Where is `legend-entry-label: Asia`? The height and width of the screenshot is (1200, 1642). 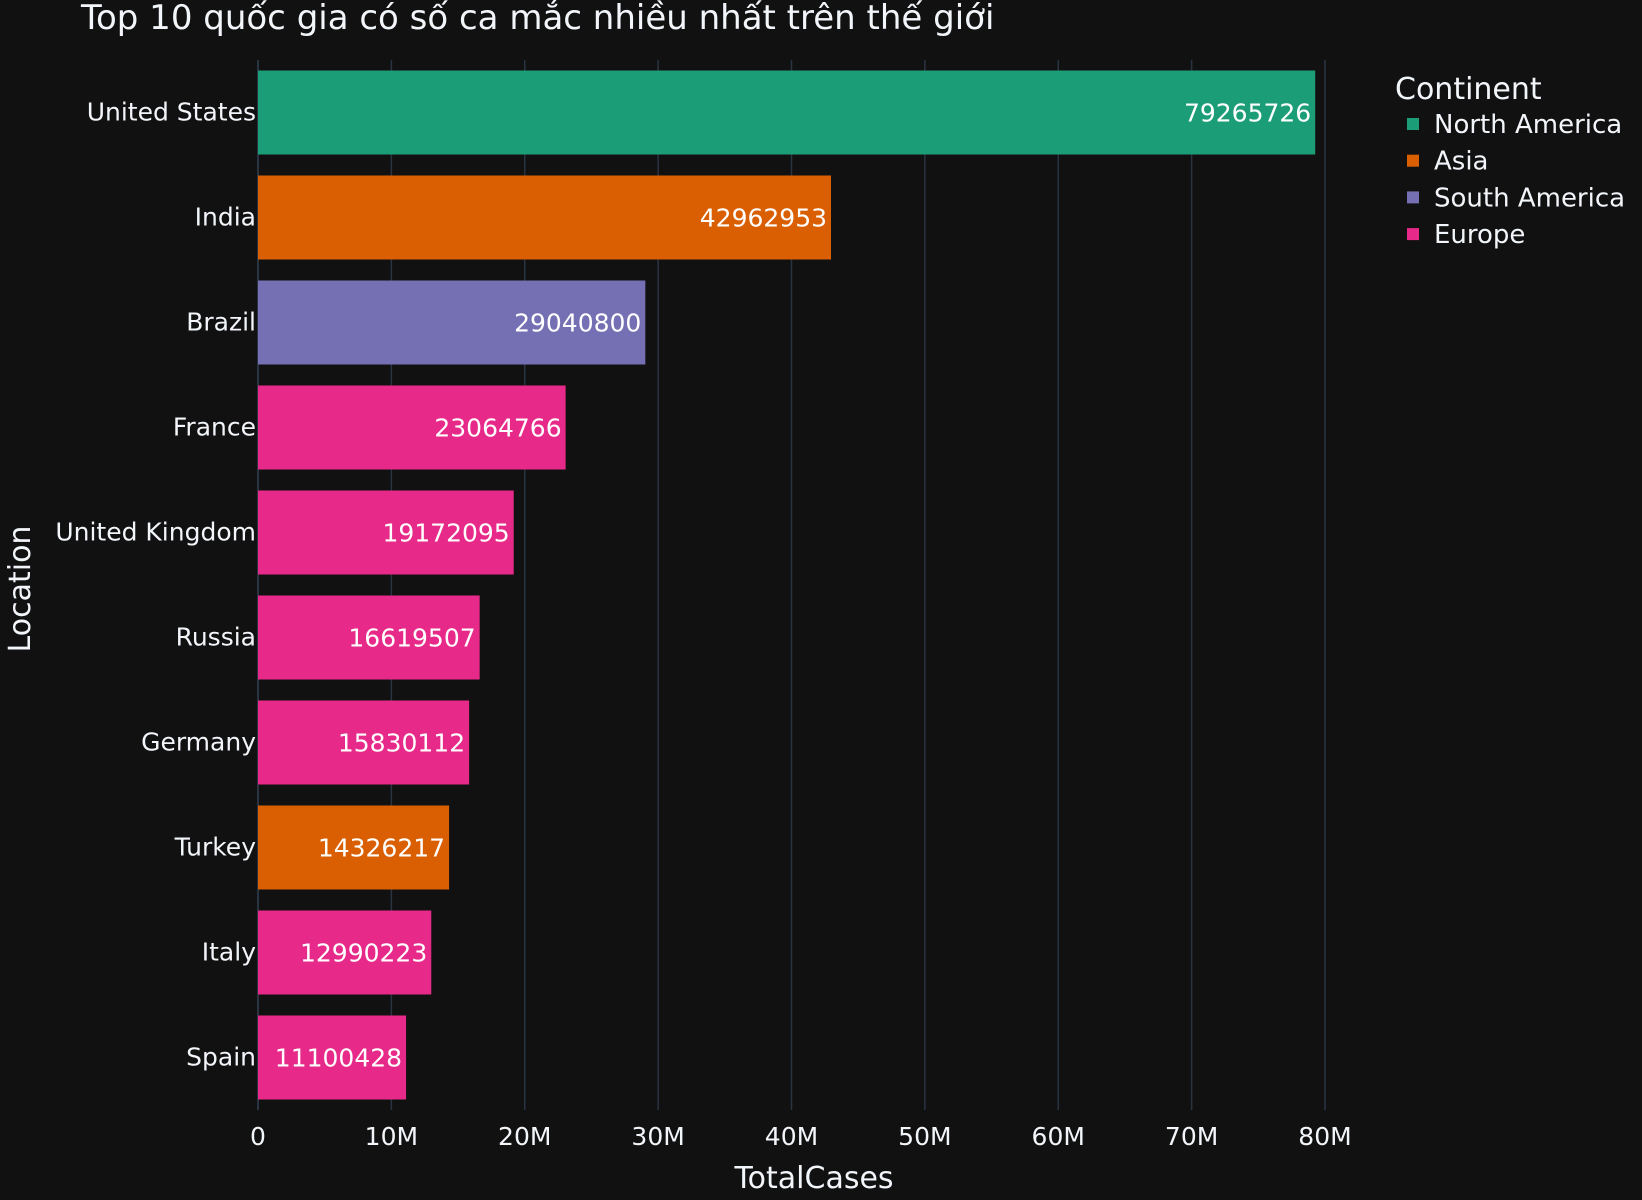
legend-entry-label: Asia is located at coordinates (1461, 162).